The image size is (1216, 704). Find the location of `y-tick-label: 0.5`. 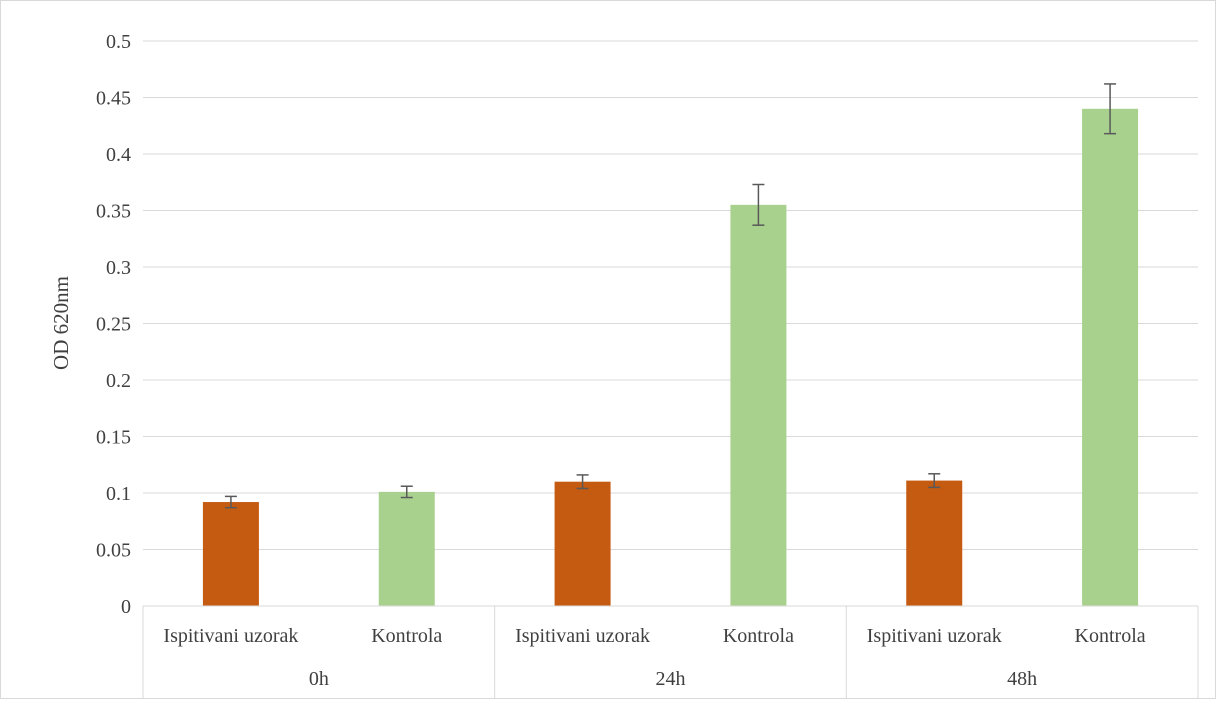

y-tick-label: 0.5 is located at coordinates (118, 42).